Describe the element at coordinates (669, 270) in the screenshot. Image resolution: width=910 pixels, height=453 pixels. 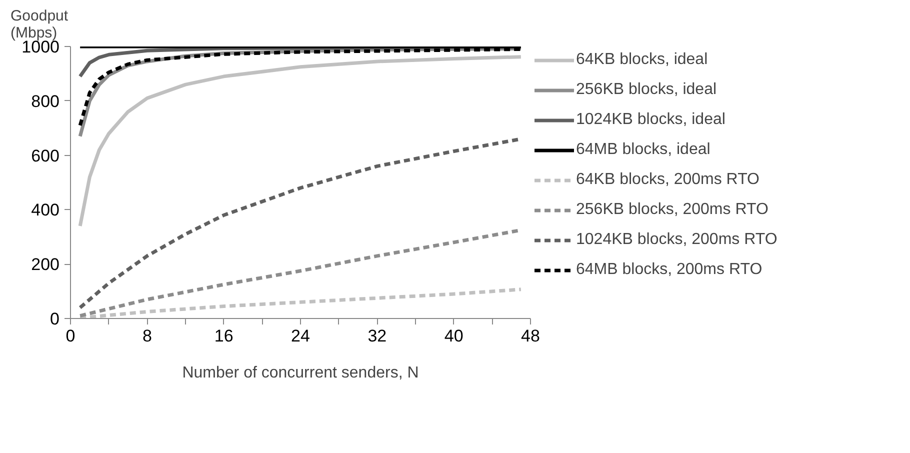
I see `legend-label: 64MB blocks, 200ms RTO` at that location.